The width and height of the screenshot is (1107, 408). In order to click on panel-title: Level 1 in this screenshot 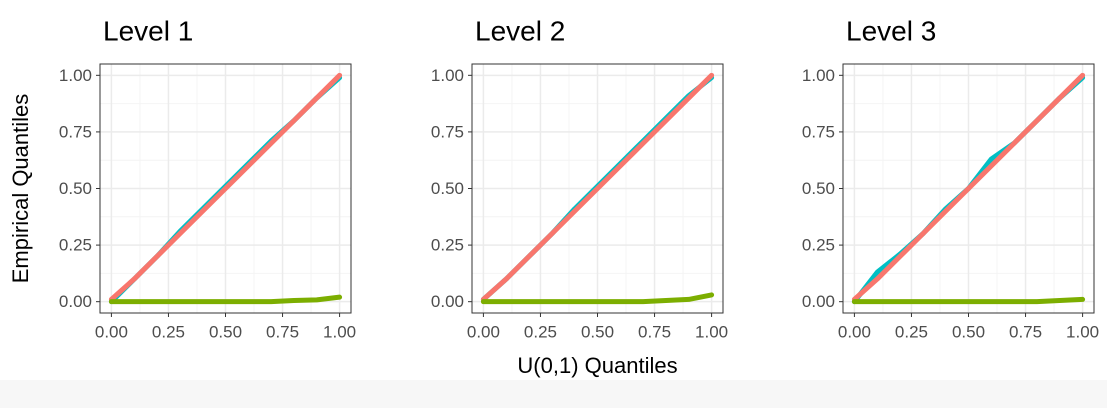, I will do `click(148, 30)`.